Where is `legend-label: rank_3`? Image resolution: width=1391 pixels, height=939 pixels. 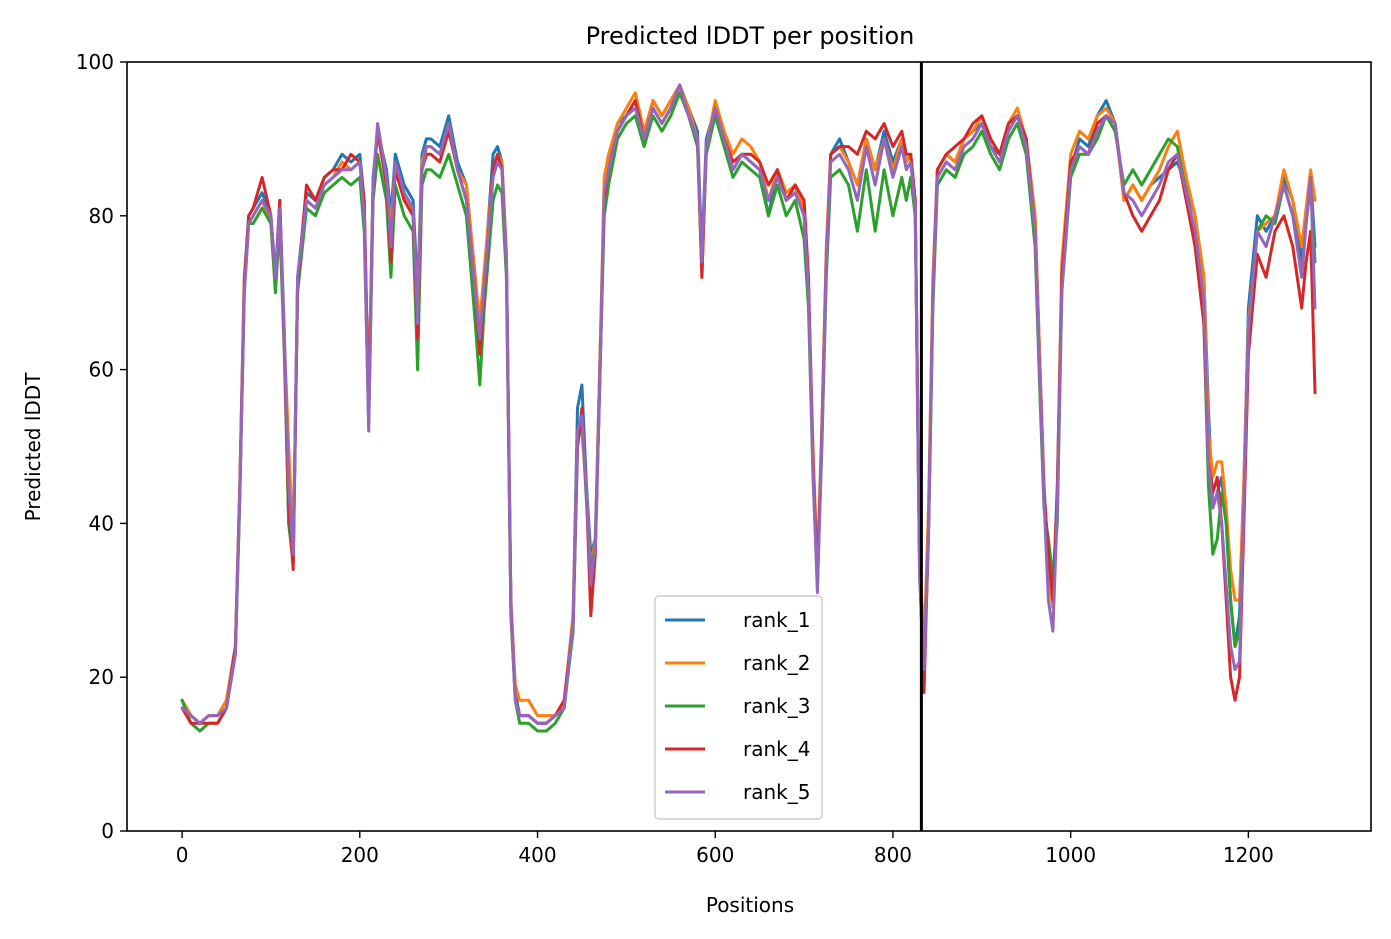 legend-label: rank_3 is located at coordinates (776, 706).